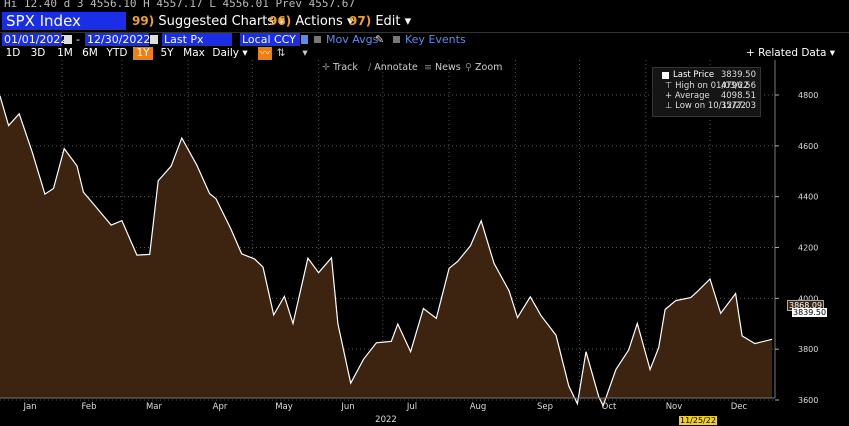 Image resolution: width=849 pixels, height=426 pixels. Describe the element at coordinates (345, 67) in the screenshot. I see `track-label: Track` at that location.